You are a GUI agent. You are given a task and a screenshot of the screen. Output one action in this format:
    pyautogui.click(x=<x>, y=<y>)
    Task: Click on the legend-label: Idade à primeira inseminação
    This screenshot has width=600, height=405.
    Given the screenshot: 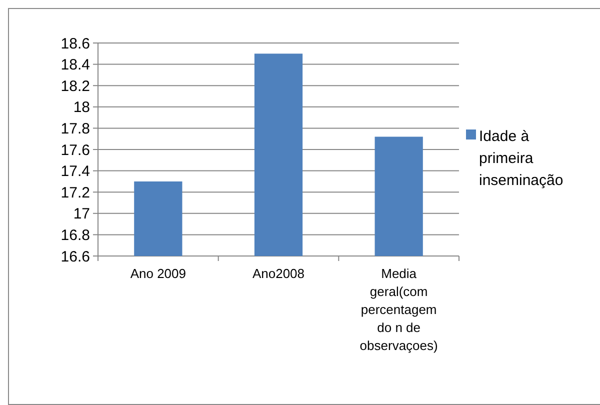 What is the action you would take?
    pyautogui.click(x=521, y=158)
    